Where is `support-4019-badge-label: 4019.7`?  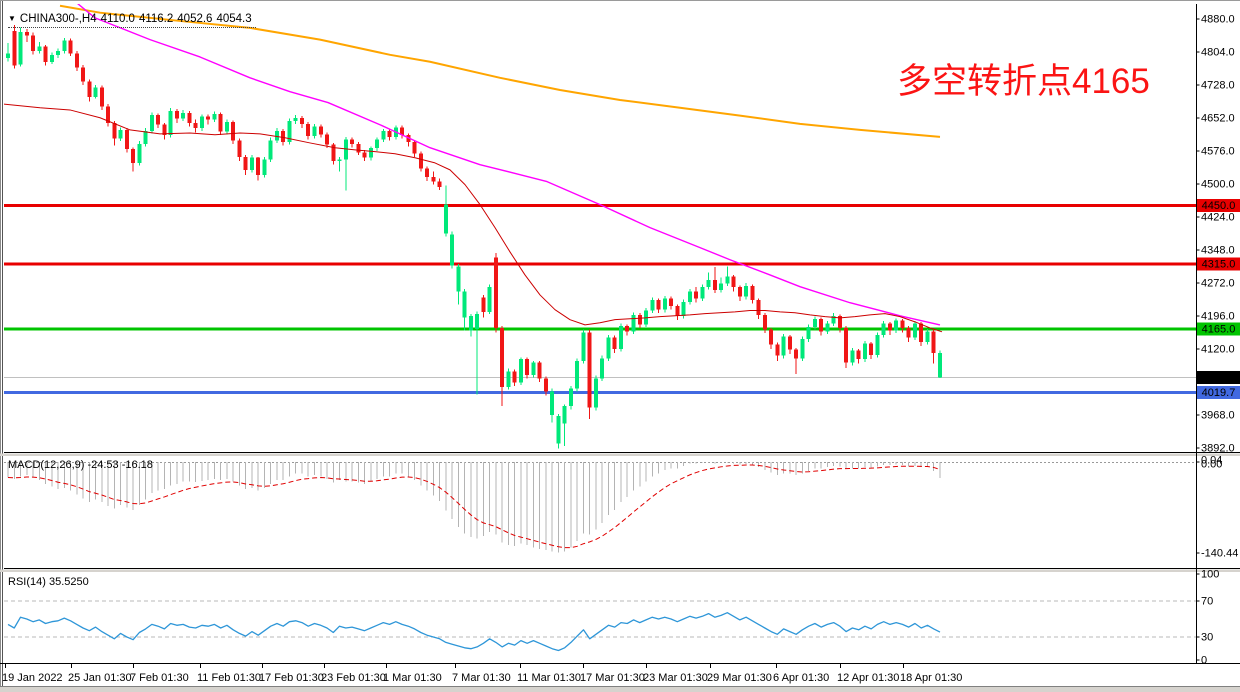
support-4019-badge-label: 4019.7 is located at coordinates (1219, 393).